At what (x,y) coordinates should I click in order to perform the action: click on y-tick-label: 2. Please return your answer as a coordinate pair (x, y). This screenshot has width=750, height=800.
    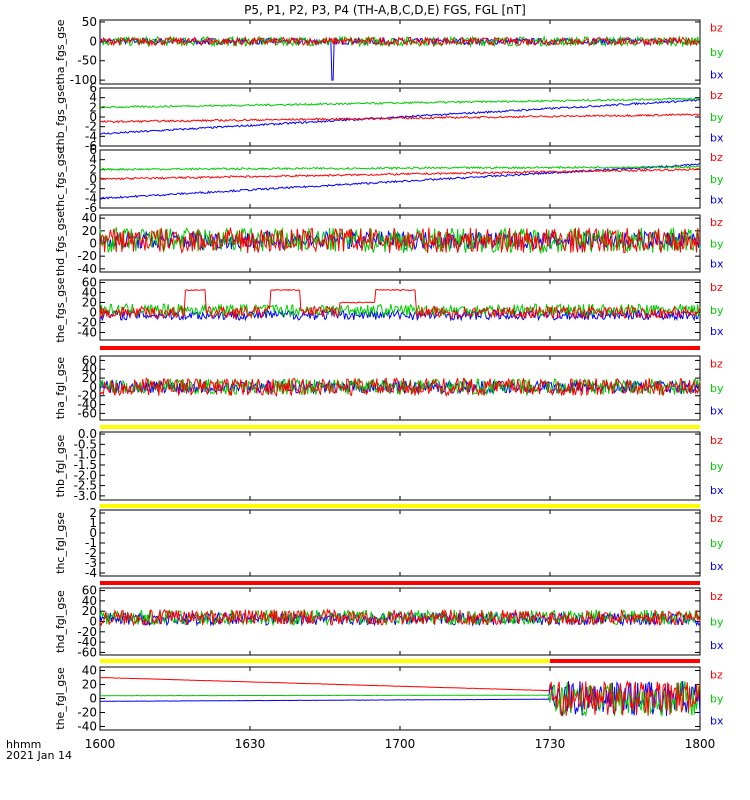
    Looking at the image, I should click on (93, 513).